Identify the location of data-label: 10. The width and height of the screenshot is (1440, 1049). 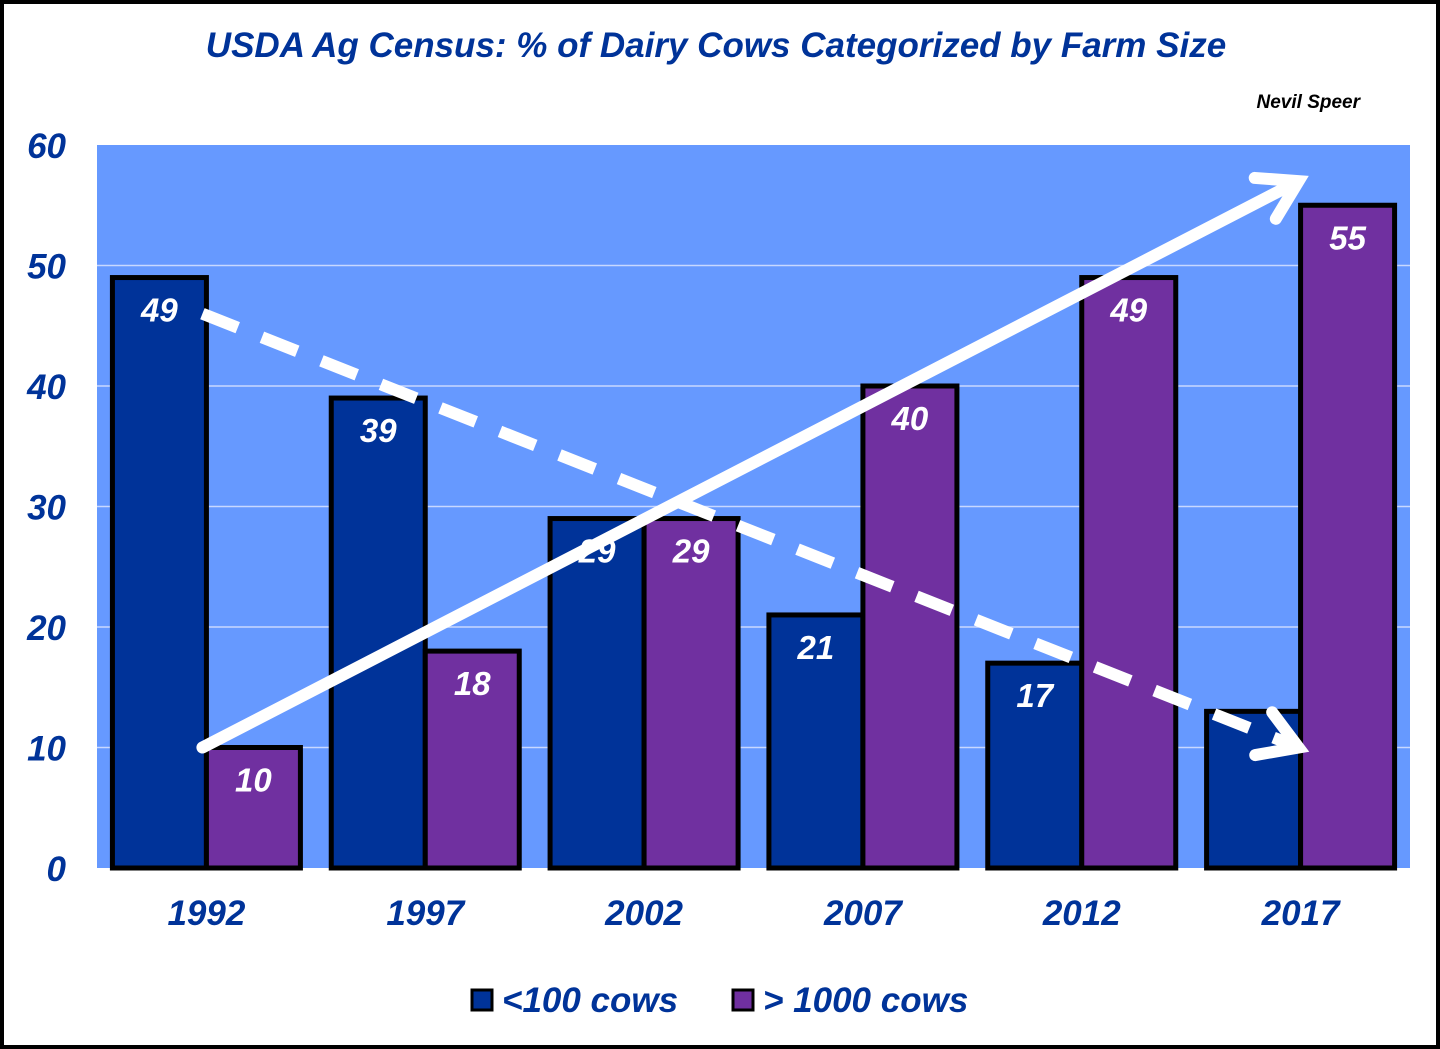
(253, 780).